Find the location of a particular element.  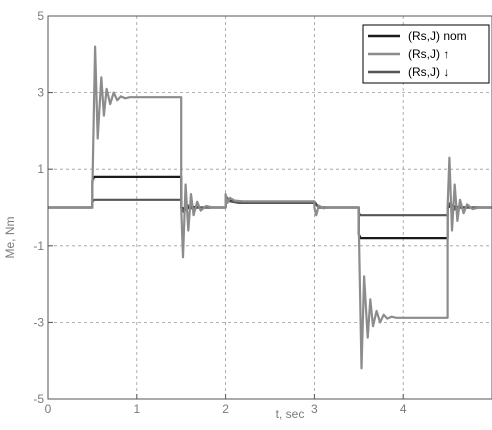

legend-label-2: (Rs,J) ↓ is located at coordinates (428, 72).